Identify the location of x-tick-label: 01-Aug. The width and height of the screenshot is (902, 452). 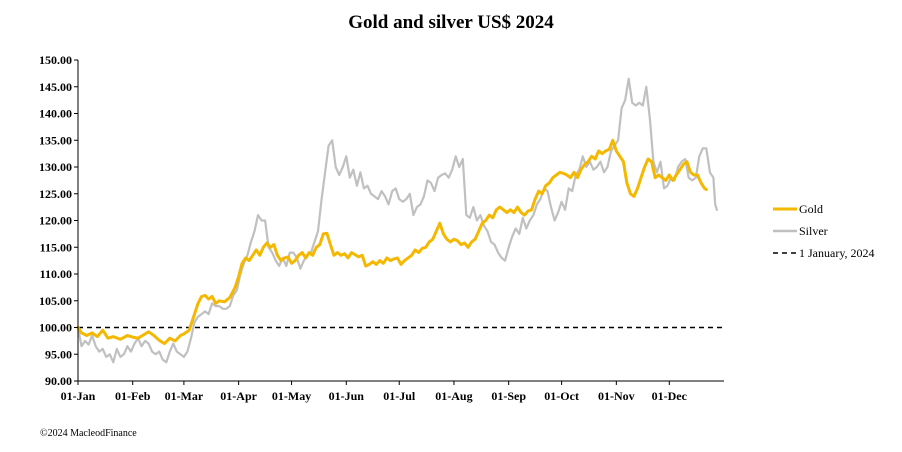
(453, 396).